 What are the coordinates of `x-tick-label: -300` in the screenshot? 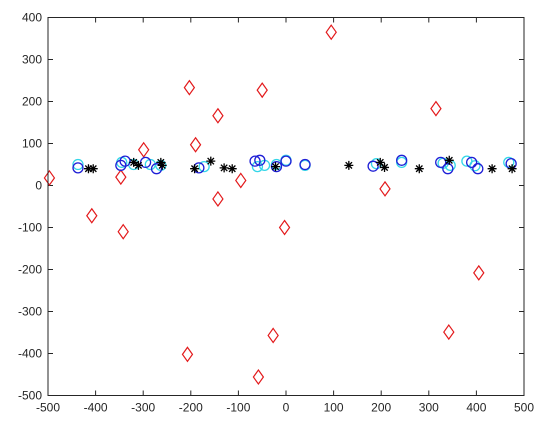 It's located at (143, 408).